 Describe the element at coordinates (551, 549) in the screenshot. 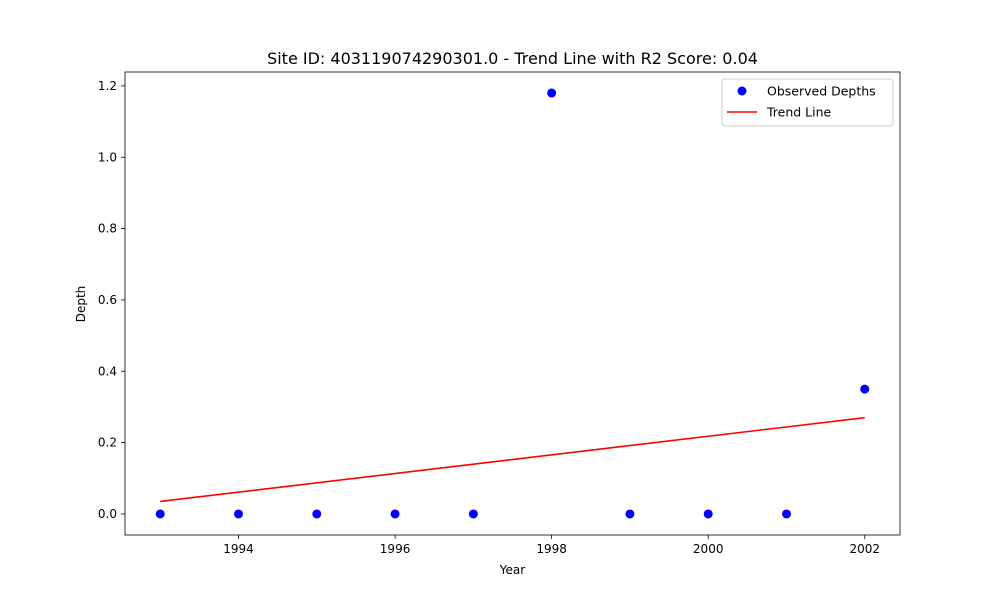

I see `x-tick-label: 1998` at that location.